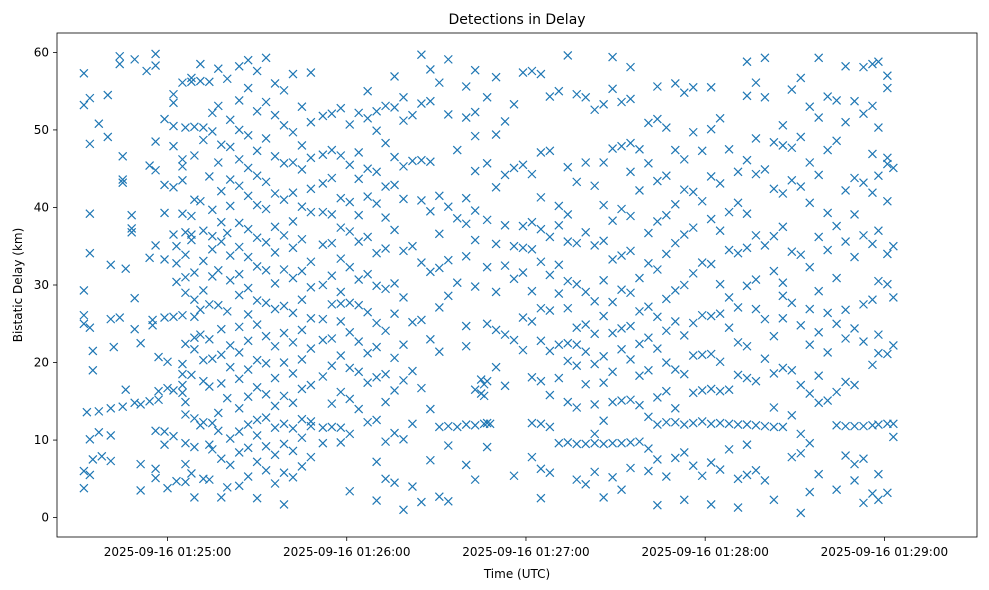 The height and width of the screenshot is (590, 989). What do you see at coordinates (41, 285) in the screenshot?
I see `y-tick-label: 30` at bounding box center [41, 285].